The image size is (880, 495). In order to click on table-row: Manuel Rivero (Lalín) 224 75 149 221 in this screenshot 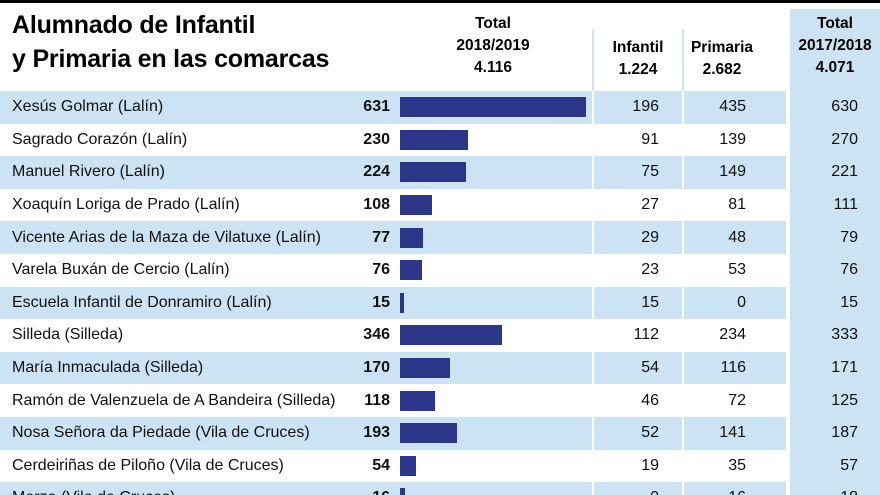, I will do `click(440, 172)`.